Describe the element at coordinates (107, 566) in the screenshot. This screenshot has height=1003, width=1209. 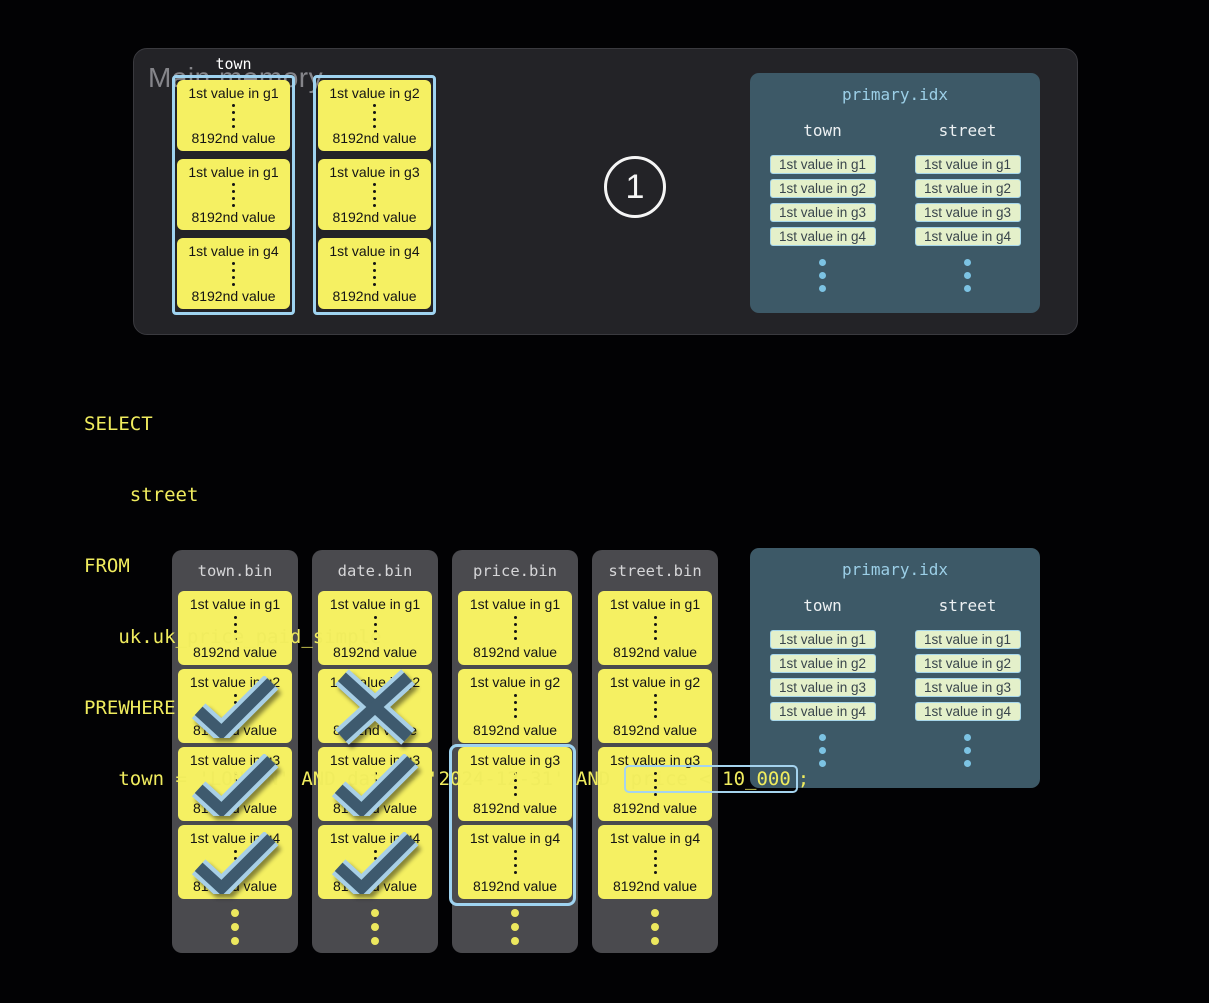
I see `sql-line: FROM` at that location.